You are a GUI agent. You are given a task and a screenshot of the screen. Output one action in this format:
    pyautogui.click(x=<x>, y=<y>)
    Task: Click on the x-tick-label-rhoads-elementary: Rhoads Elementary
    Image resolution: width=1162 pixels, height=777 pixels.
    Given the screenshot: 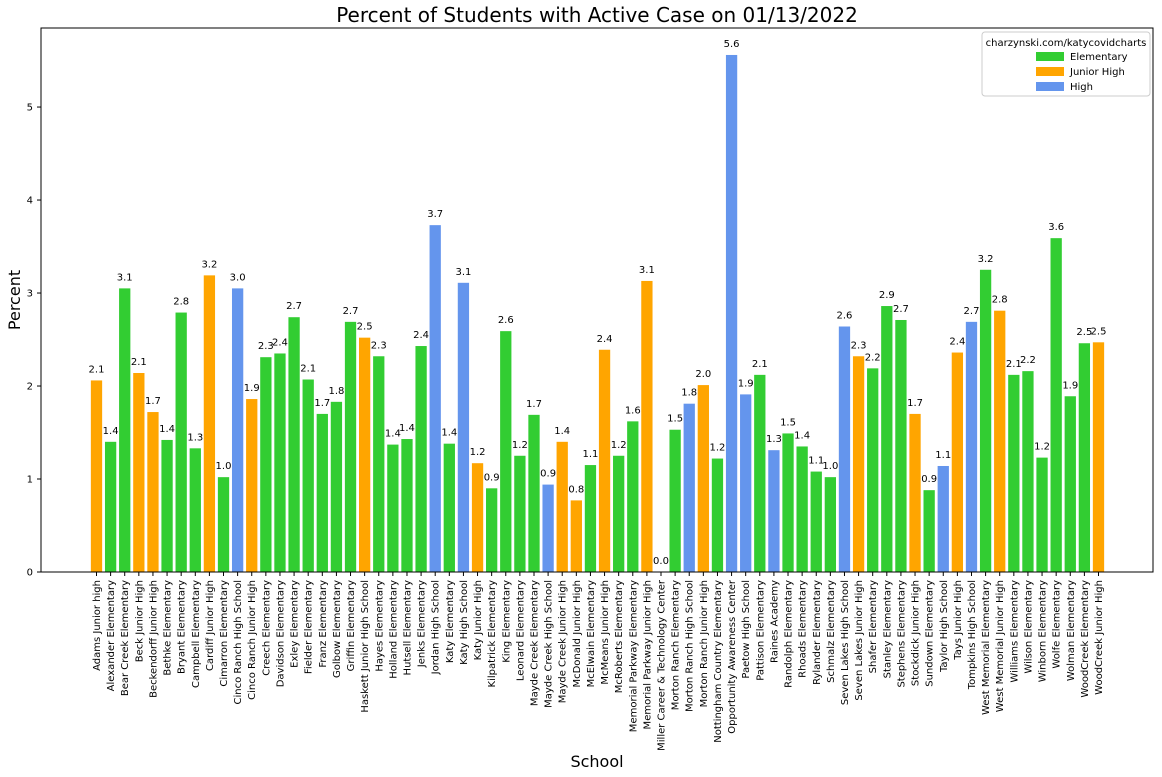 What is the action you would take?
    pyautogui.click(x=803, y=629)
    